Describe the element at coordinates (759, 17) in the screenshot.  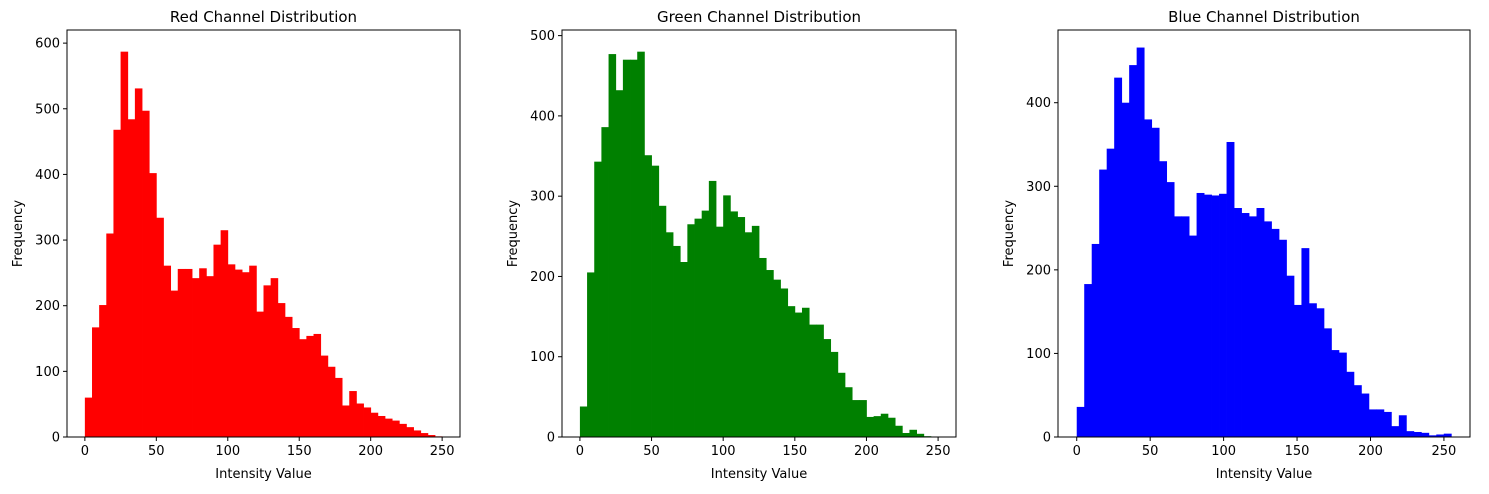
I see `chart-title: Green Channel Distribution` at that location.